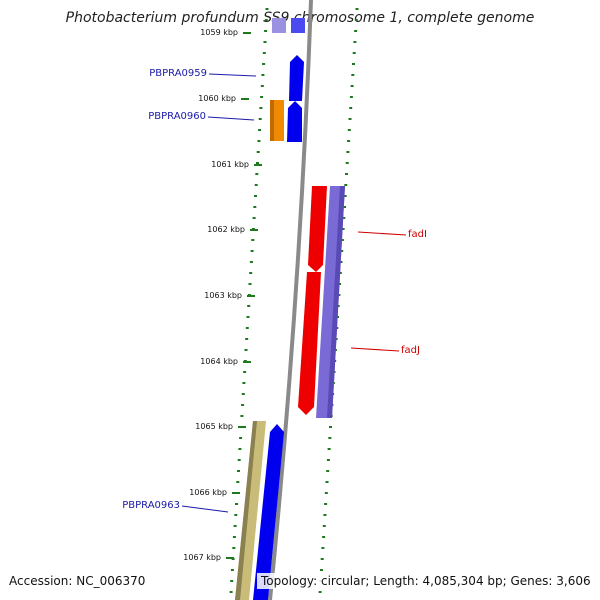 This screenshot has height=600, width=600. I want to click on scale-tick-label: 1065 kbp, so click(214, 426).